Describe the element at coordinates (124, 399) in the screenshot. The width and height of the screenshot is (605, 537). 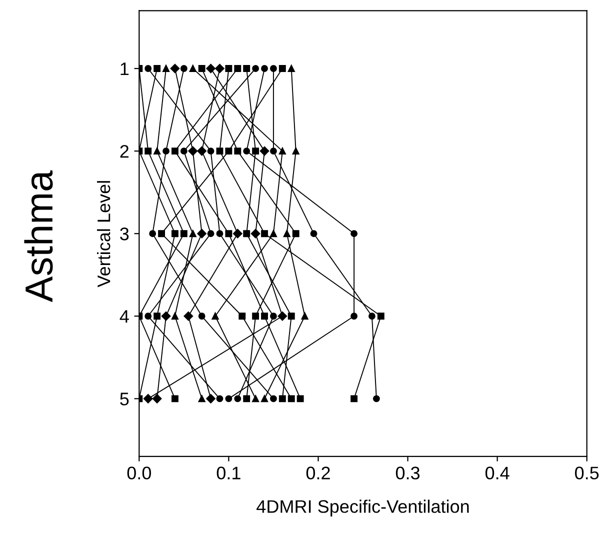
I see `y-tick-label: 5` at that location.